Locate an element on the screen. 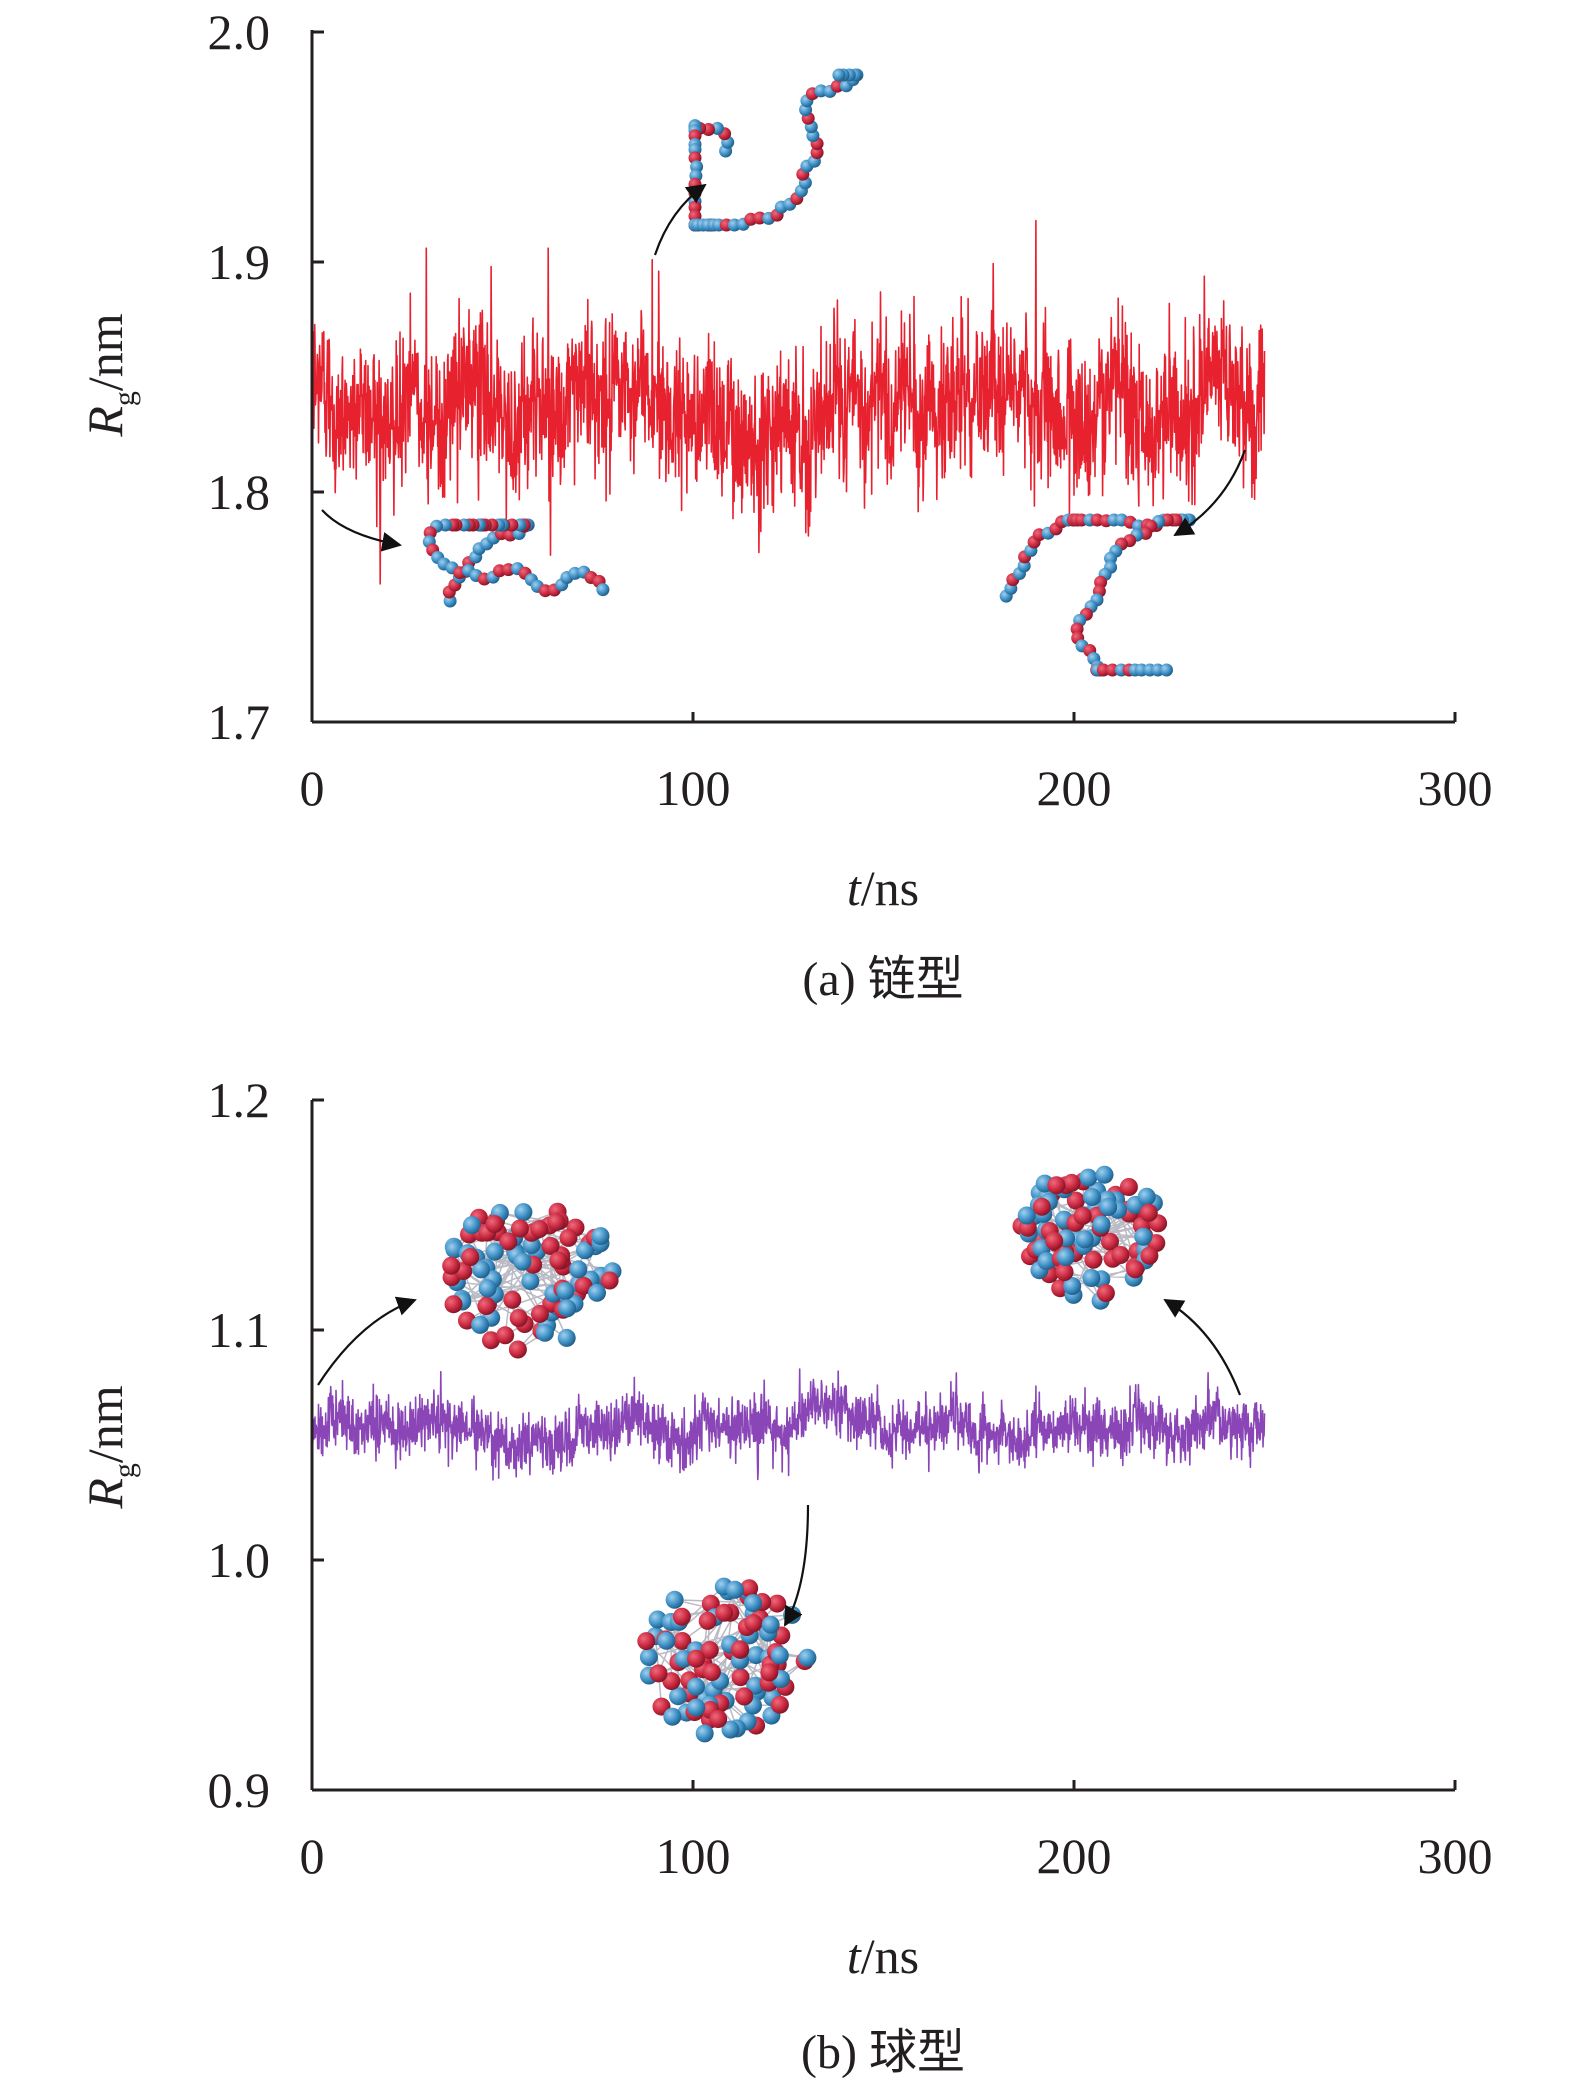 The image size is (1575, 2086). y-tick-label-a-1.9: 1.9 is located at coordinates (239, 262).